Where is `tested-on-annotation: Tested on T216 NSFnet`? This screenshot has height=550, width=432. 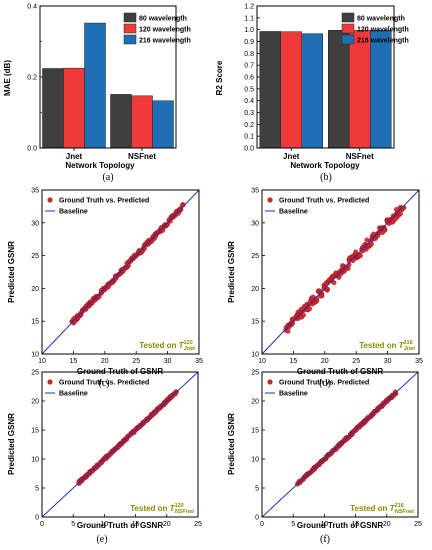
tested-on-annotation: Tested on T216 NSFnet is located at coordinates (382, 509).